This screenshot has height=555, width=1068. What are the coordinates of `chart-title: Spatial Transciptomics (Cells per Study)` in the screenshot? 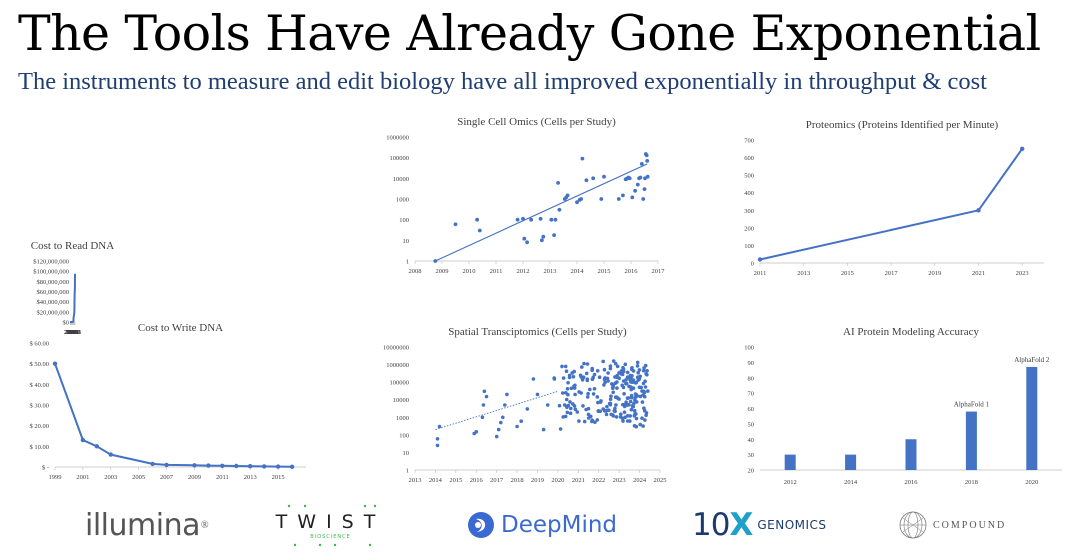 It's located at (537, 332).